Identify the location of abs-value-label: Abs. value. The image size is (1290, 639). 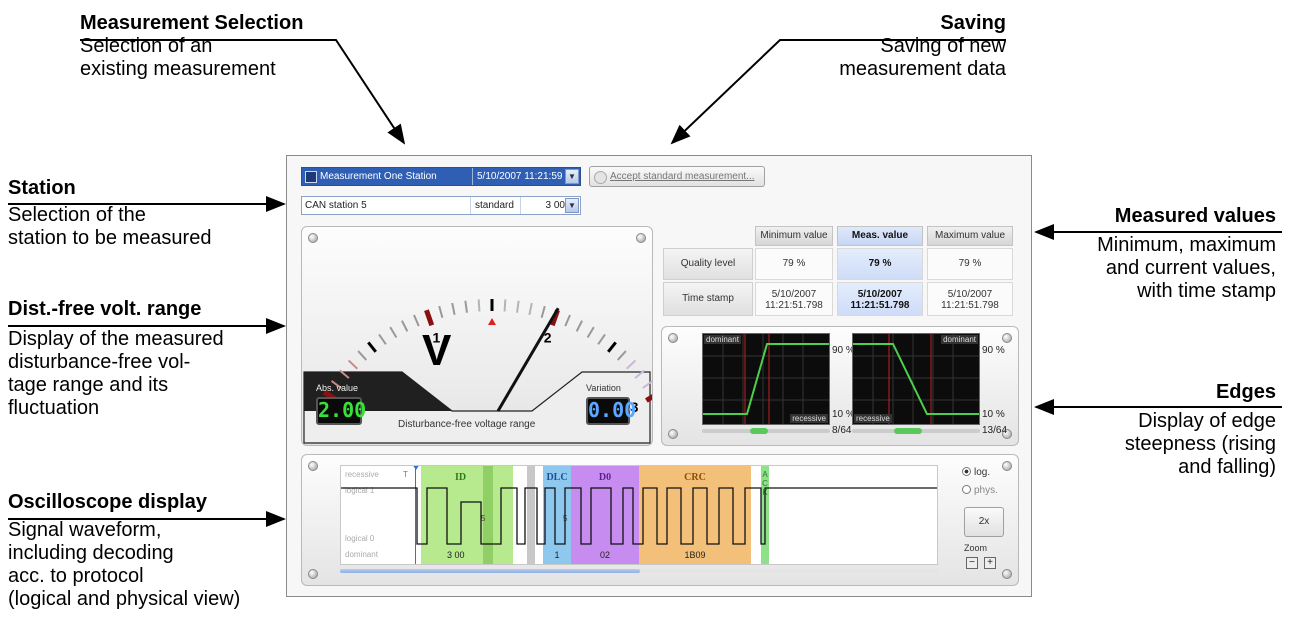
(337, 388).